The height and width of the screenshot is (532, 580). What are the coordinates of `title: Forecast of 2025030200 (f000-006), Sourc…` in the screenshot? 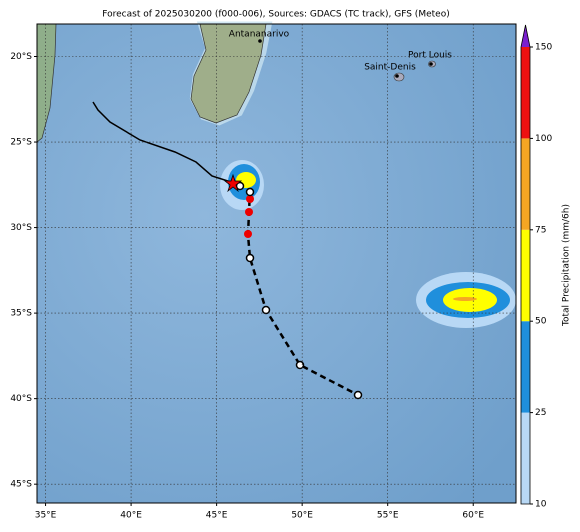 It's located at (275, 15).